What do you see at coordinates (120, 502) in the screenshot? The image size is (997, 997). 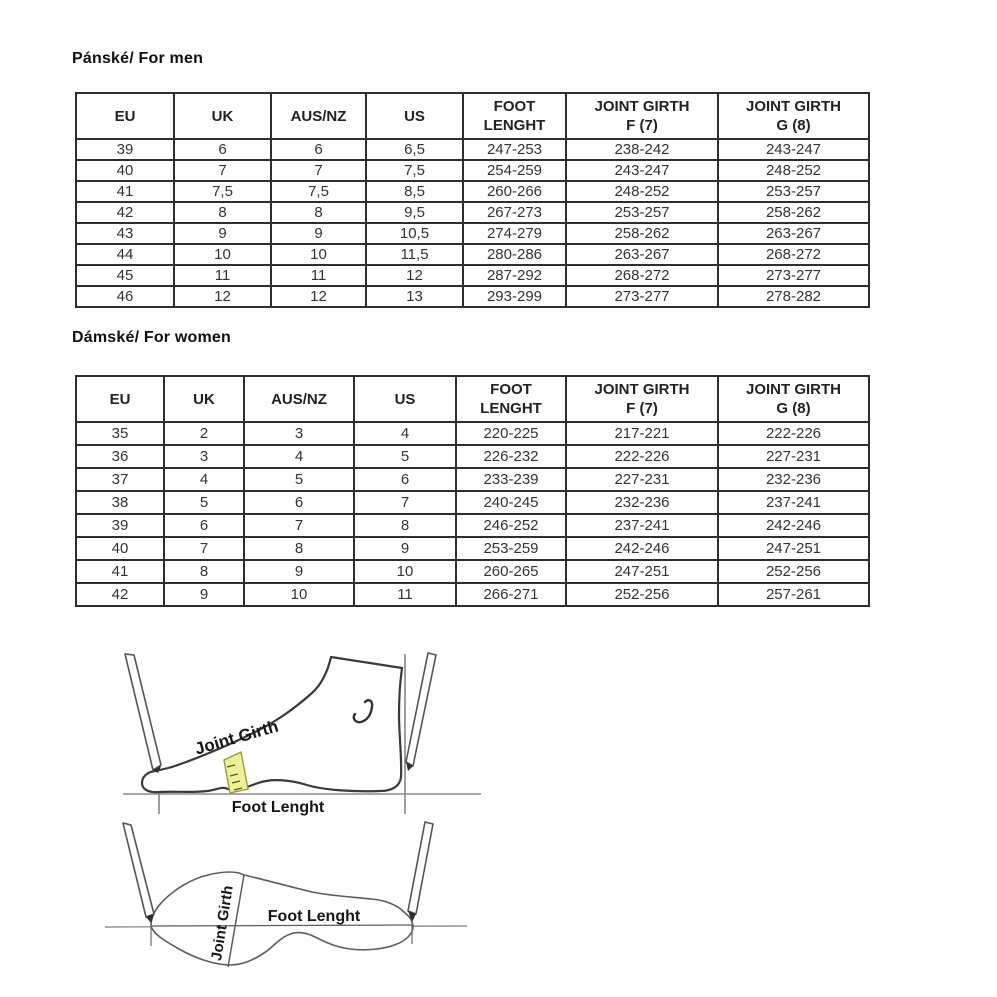 I see `table-cell: 38` at bounding box center [120, 502].